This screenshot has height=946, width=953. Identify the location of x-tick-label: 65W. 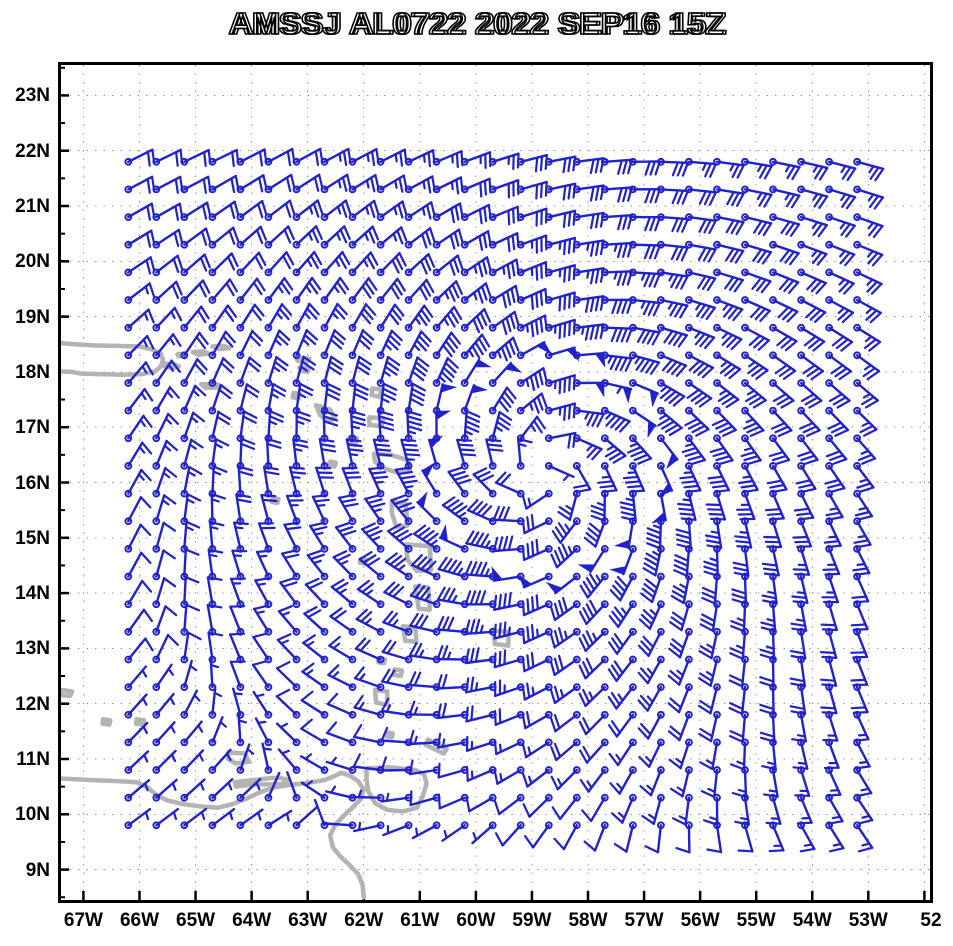
(196, 920).